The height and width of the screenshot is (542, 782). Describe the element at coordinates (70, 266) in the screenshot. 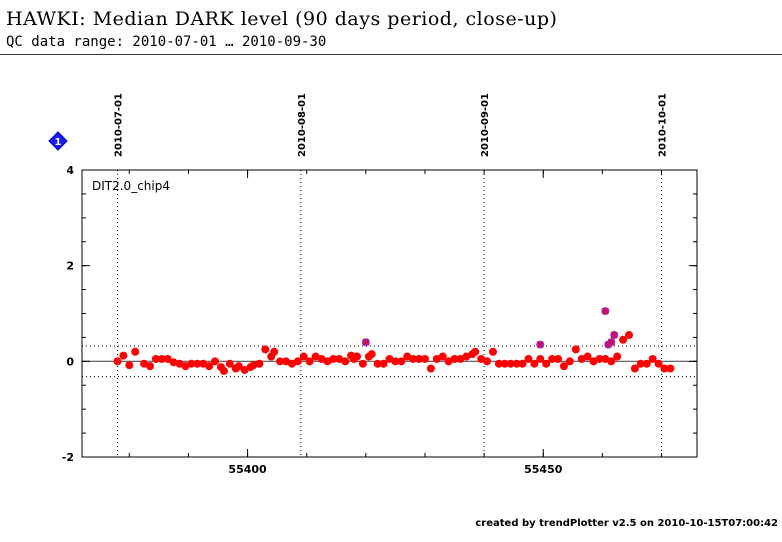

I see `y-tick-label: 2` at that location.